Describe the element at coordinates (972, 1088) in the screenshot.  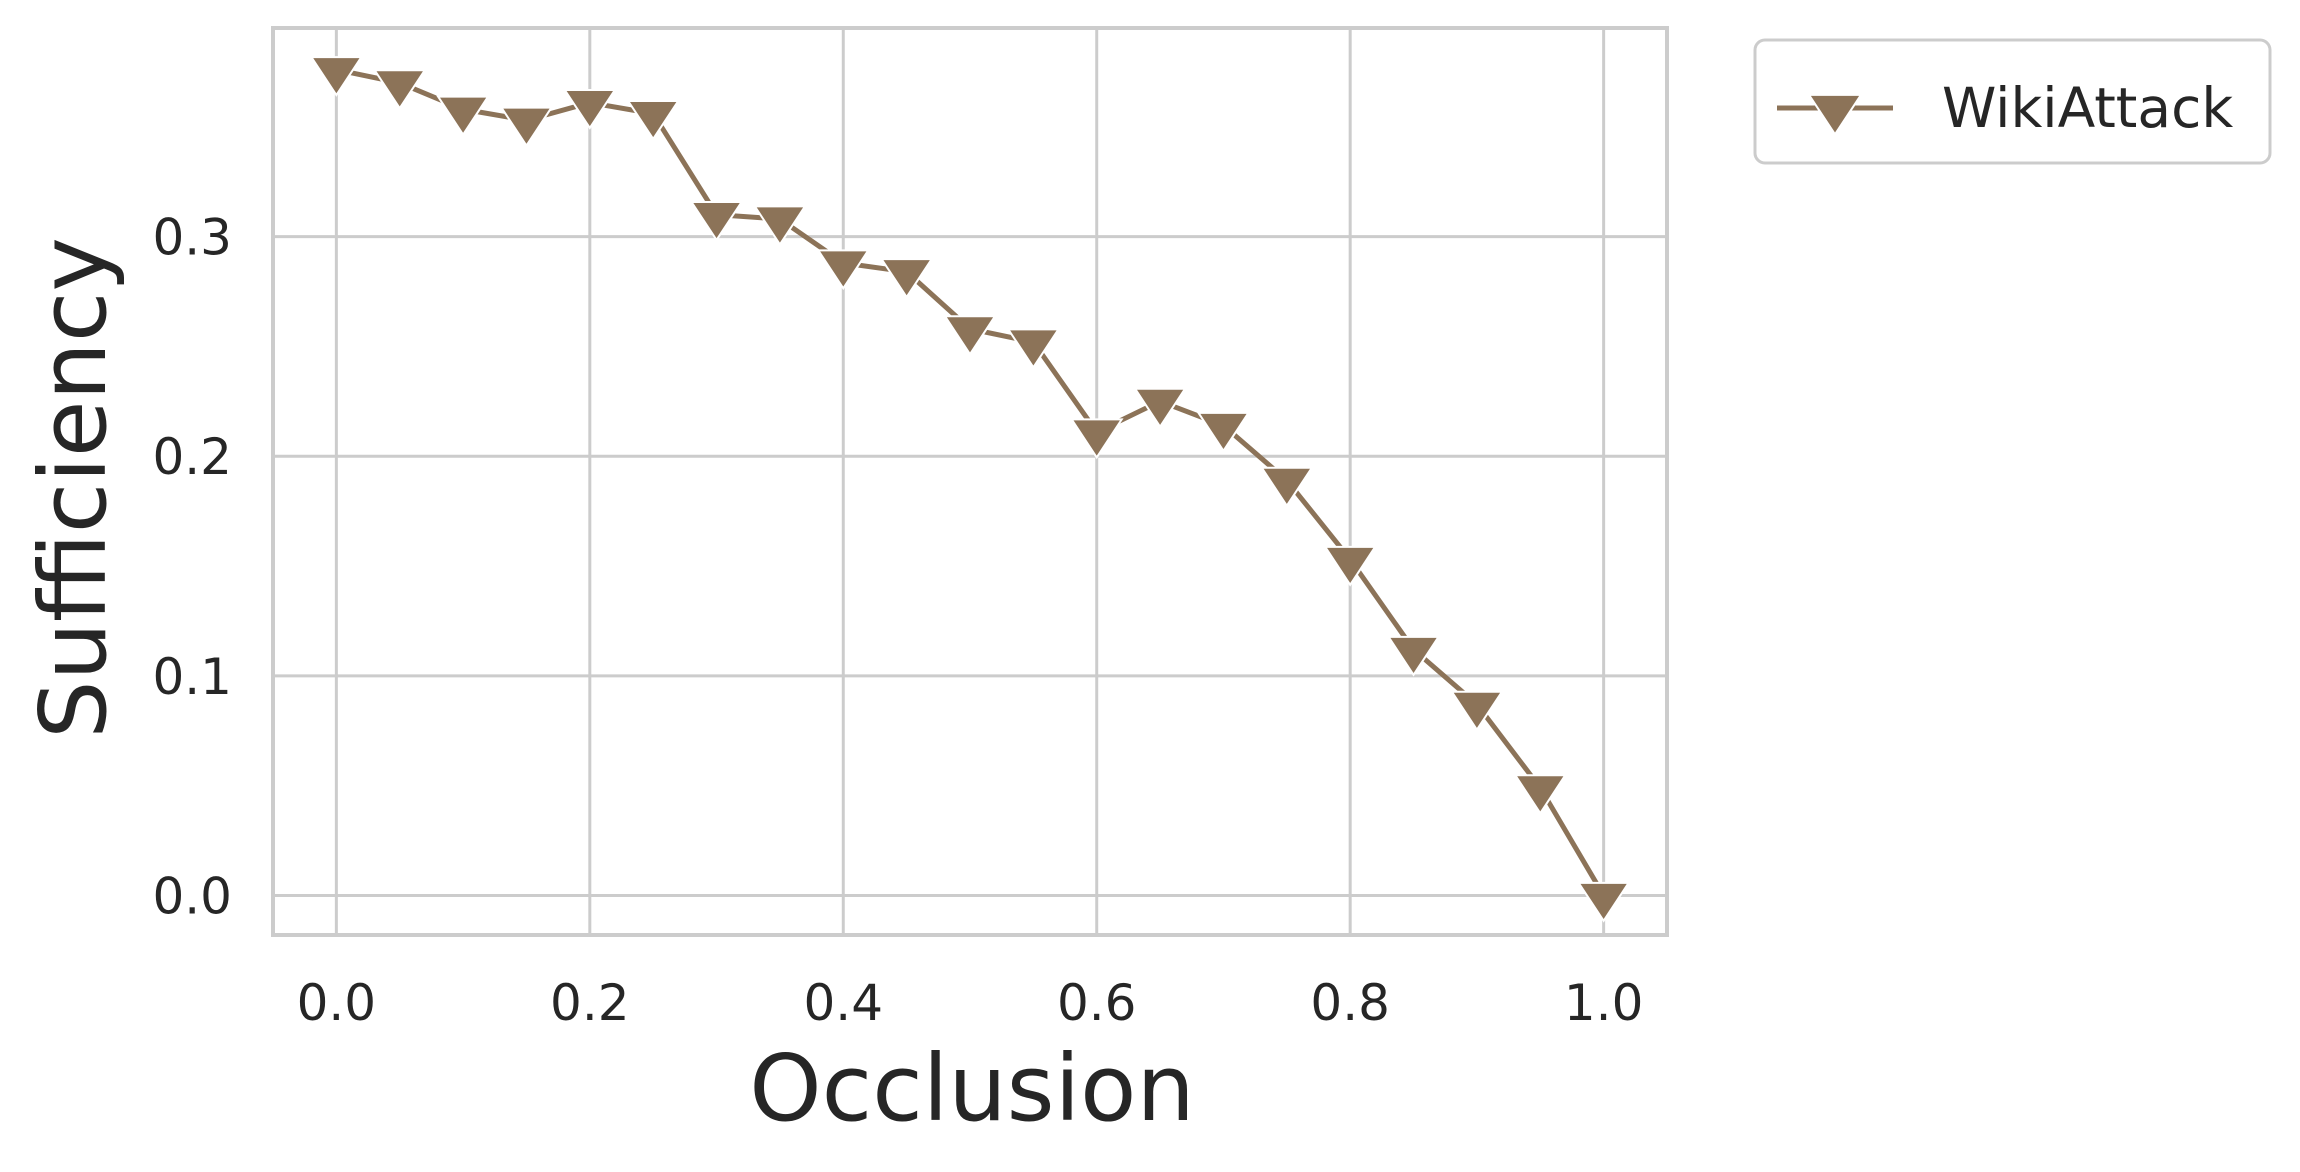
I see `x-axis-title: Occlusion` at that location.